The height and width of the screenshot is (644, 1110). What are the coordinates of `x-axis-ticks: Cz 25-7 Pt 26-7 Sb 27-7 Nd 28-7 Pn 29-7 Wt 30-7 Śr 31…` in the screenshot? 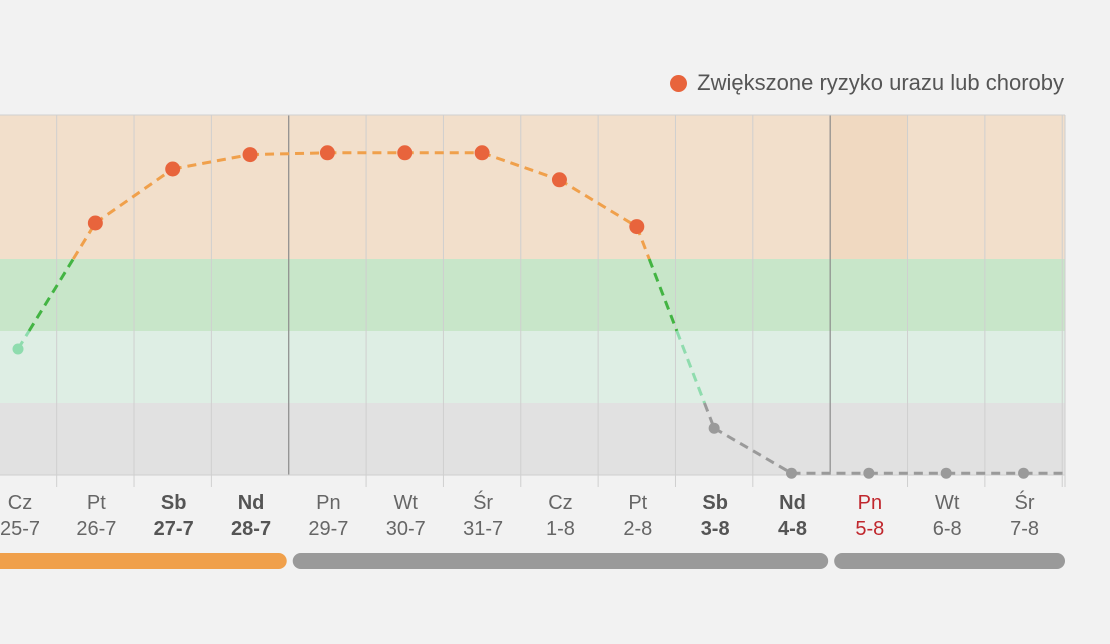 It's located at (519, 515).